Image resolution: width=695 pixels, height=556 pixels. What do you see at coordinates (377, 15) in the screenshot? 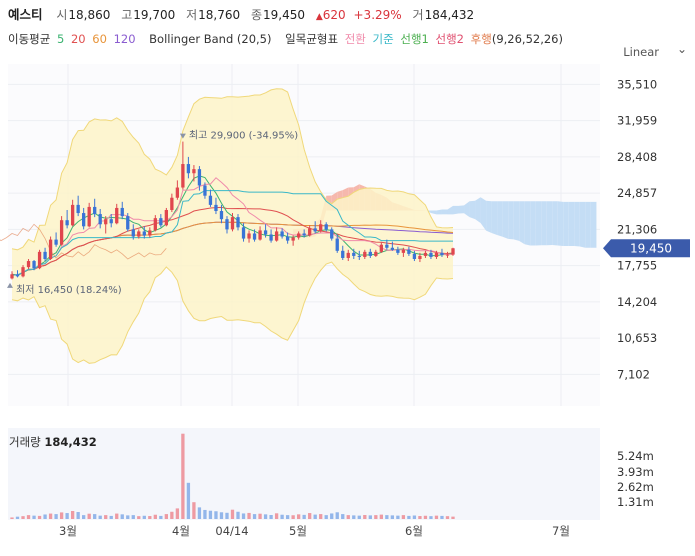
I see `change-percent: +3.29%` at bounding box center [377, 15].